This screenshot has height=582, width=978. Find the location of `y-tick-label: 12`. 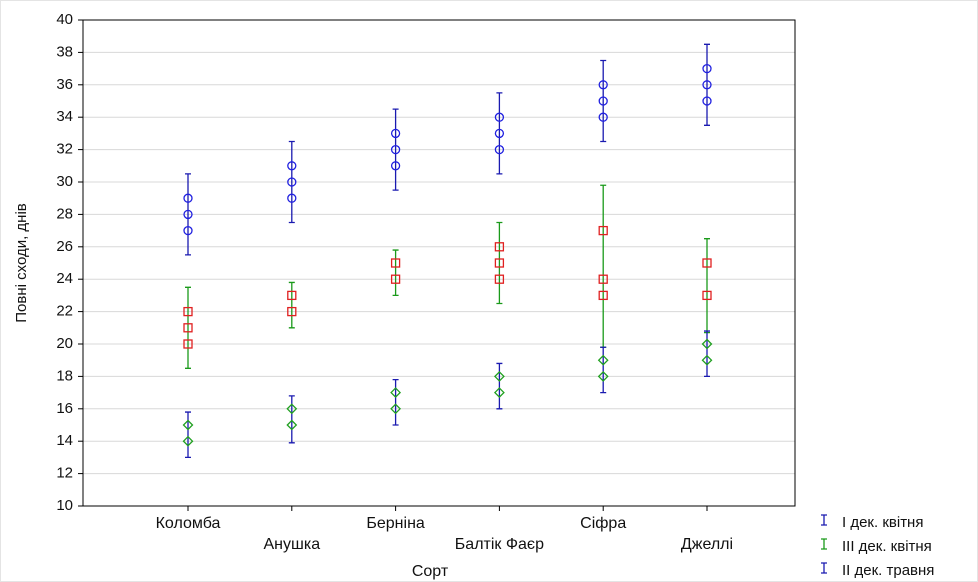

y-tick-label: 12 is located at coordinates (64, 473).